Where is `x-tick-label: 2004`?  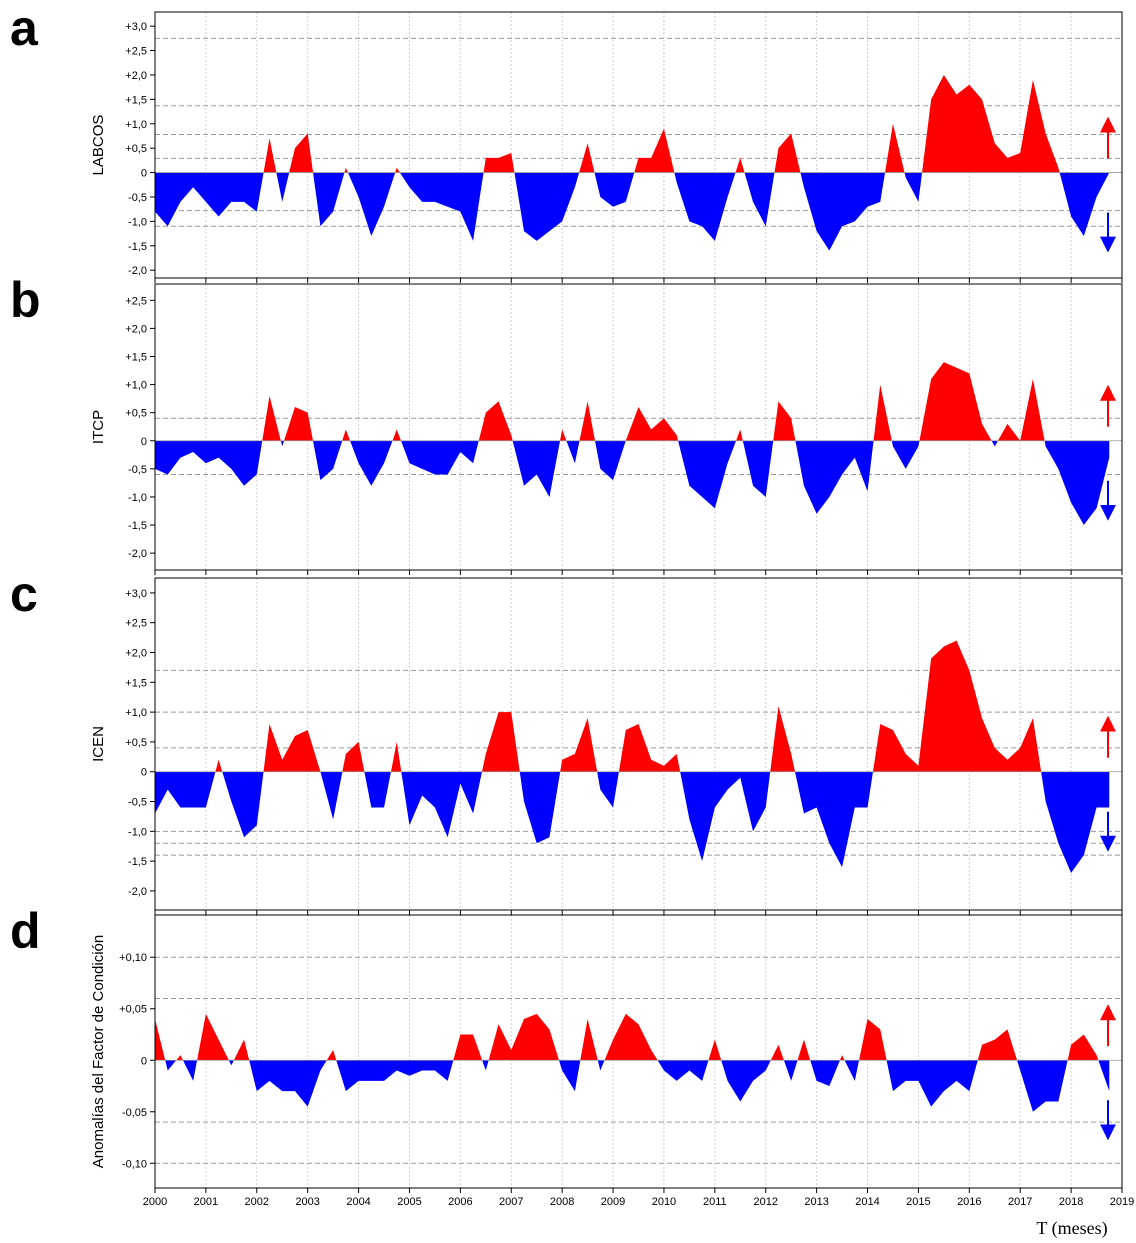 x-tick-label: 2004 is located at coordinates (358, 1202).